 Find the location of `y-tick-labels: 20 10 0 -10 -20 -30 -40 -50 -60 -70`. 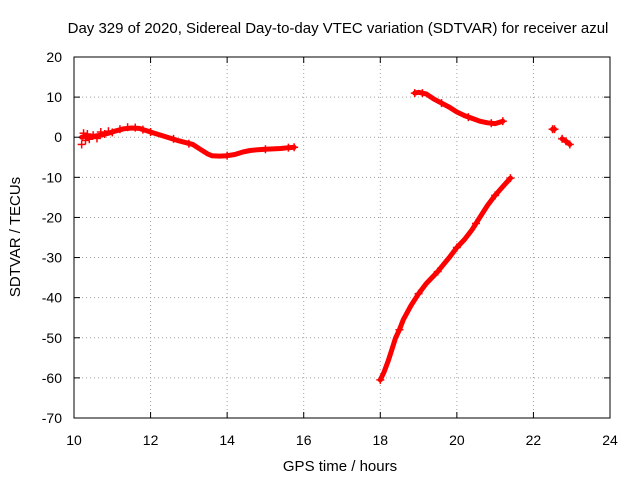

y-tick-labels: 20 10 0 -10 -20 -30 -40 -50 -60 -70 is located at coordinates (52, 237).